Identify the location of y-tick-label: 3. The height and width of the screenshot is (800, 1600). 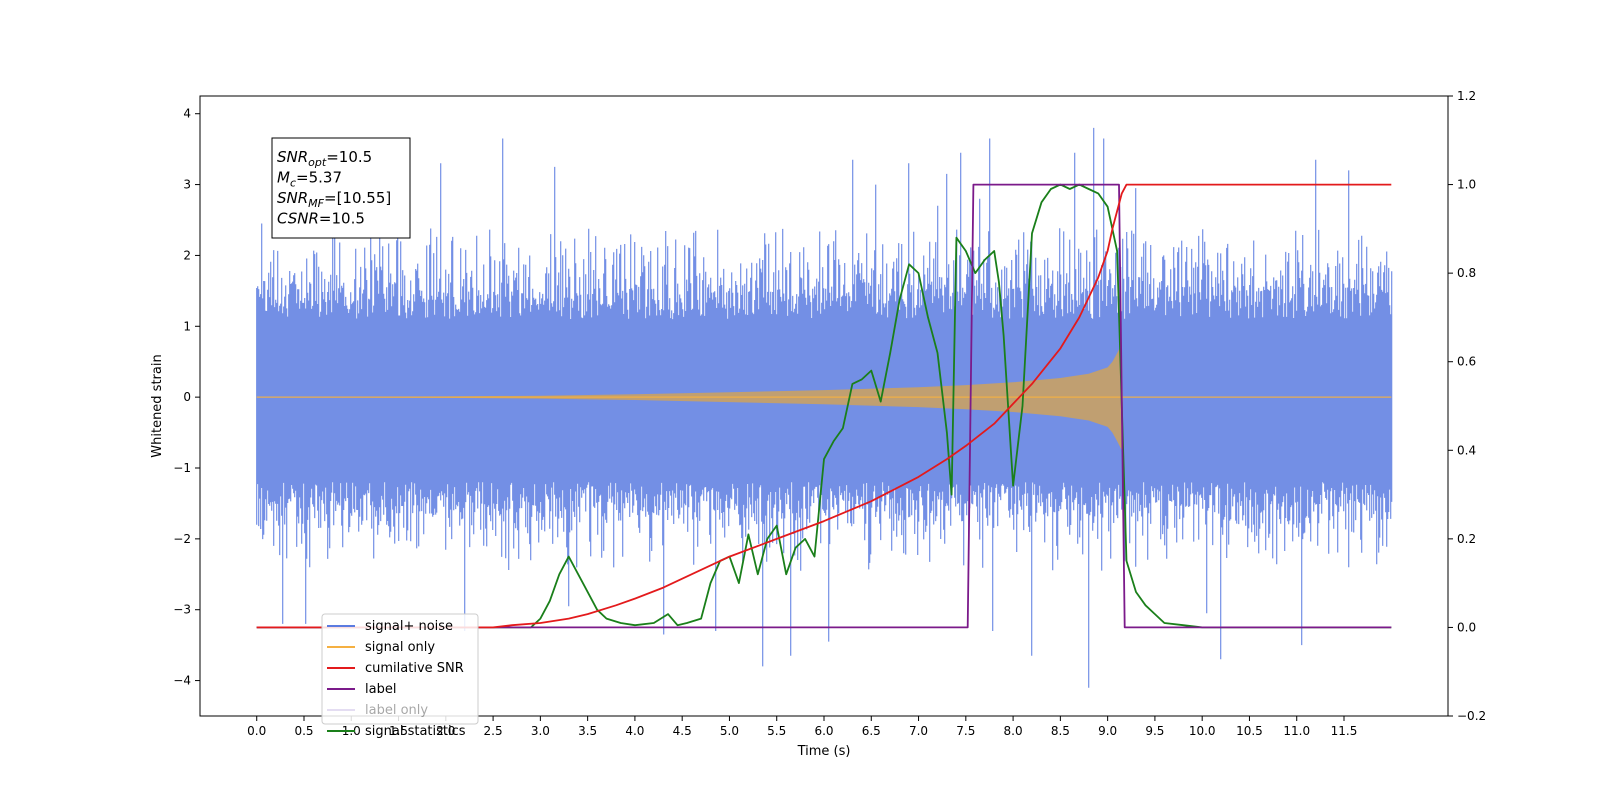
(187, 185).